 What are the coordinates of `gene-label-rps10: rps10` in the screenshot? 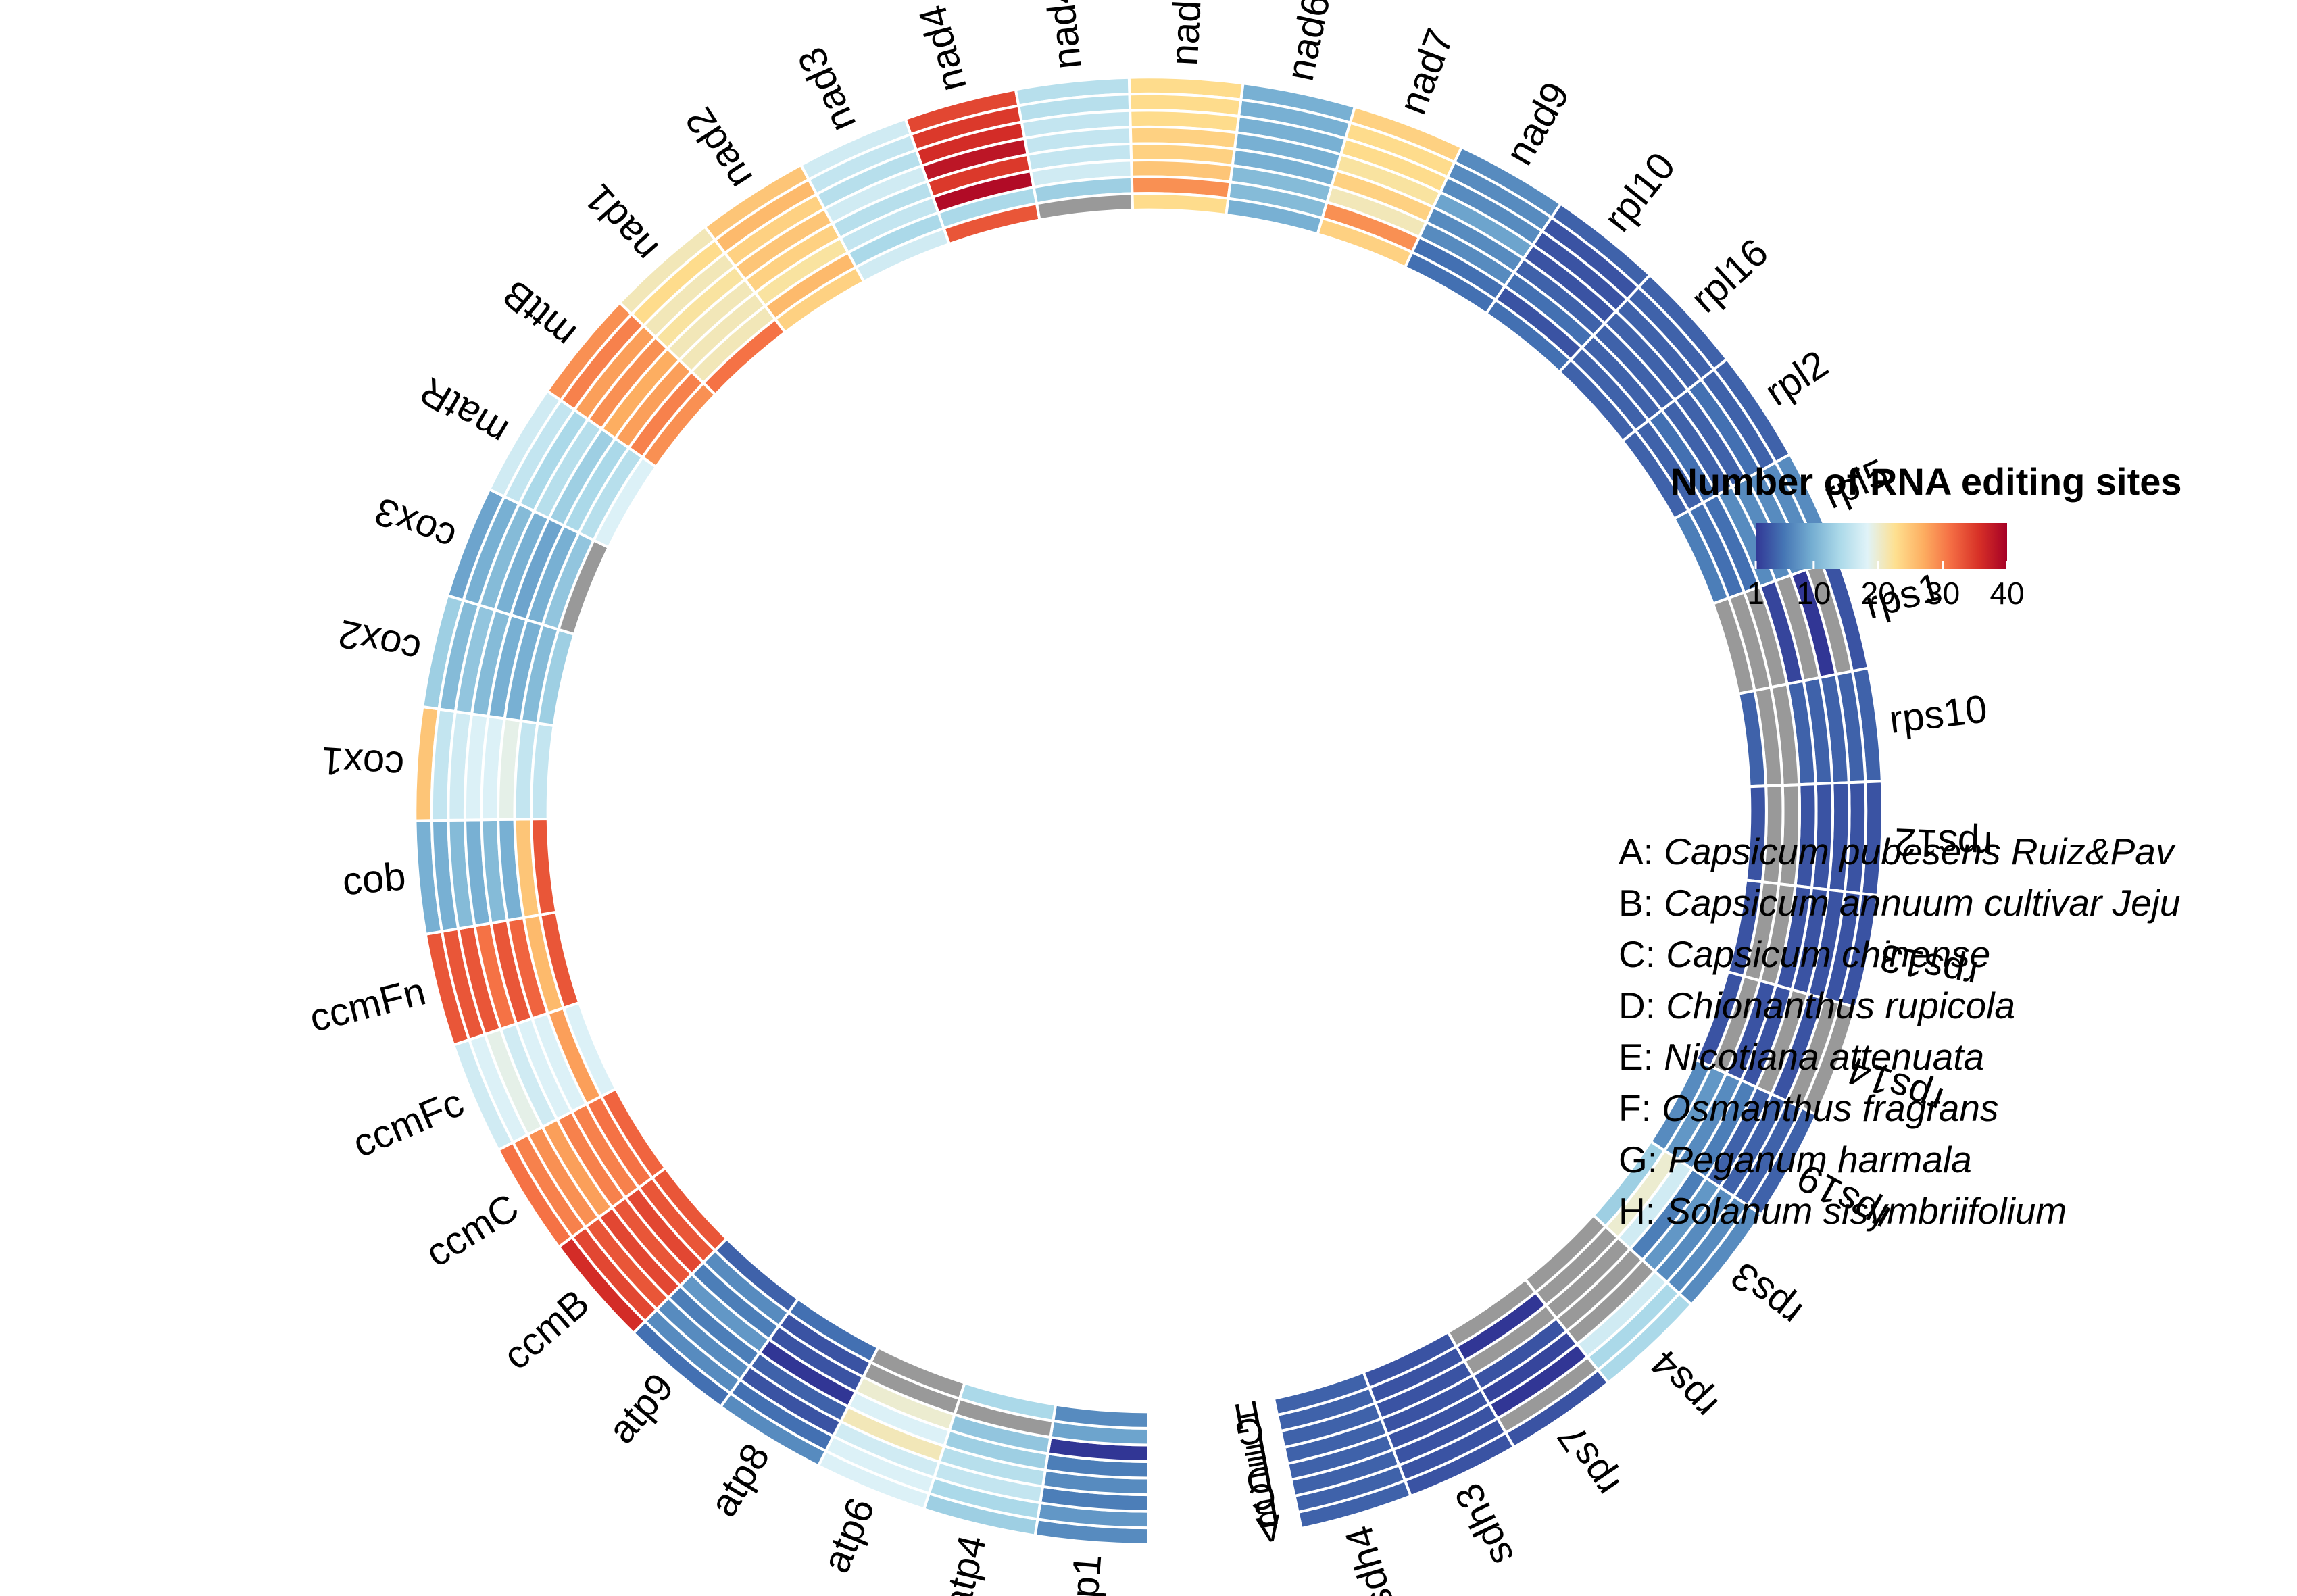 It's located at (1938, 714).